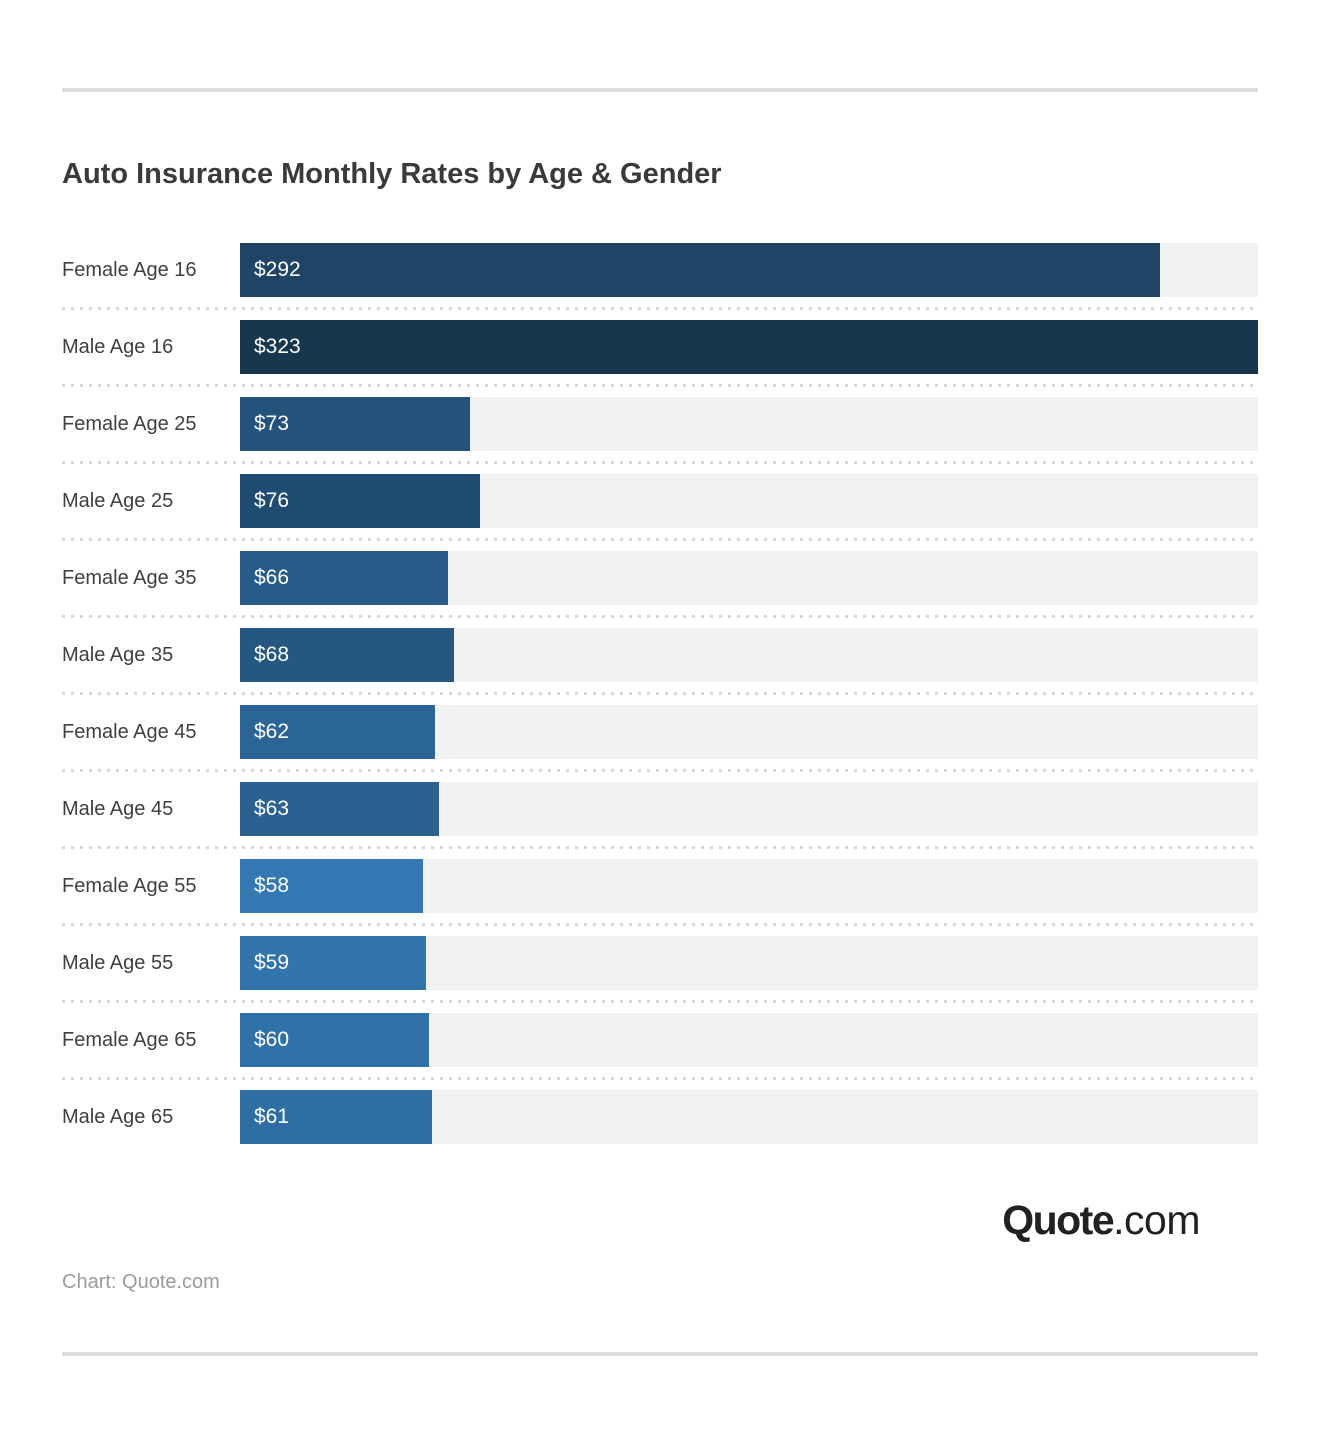 Image resolution: width=1320 pixels, height=1440 pixels. I want to click on chart-row: Male Age 45 $63, so click(660, 809).